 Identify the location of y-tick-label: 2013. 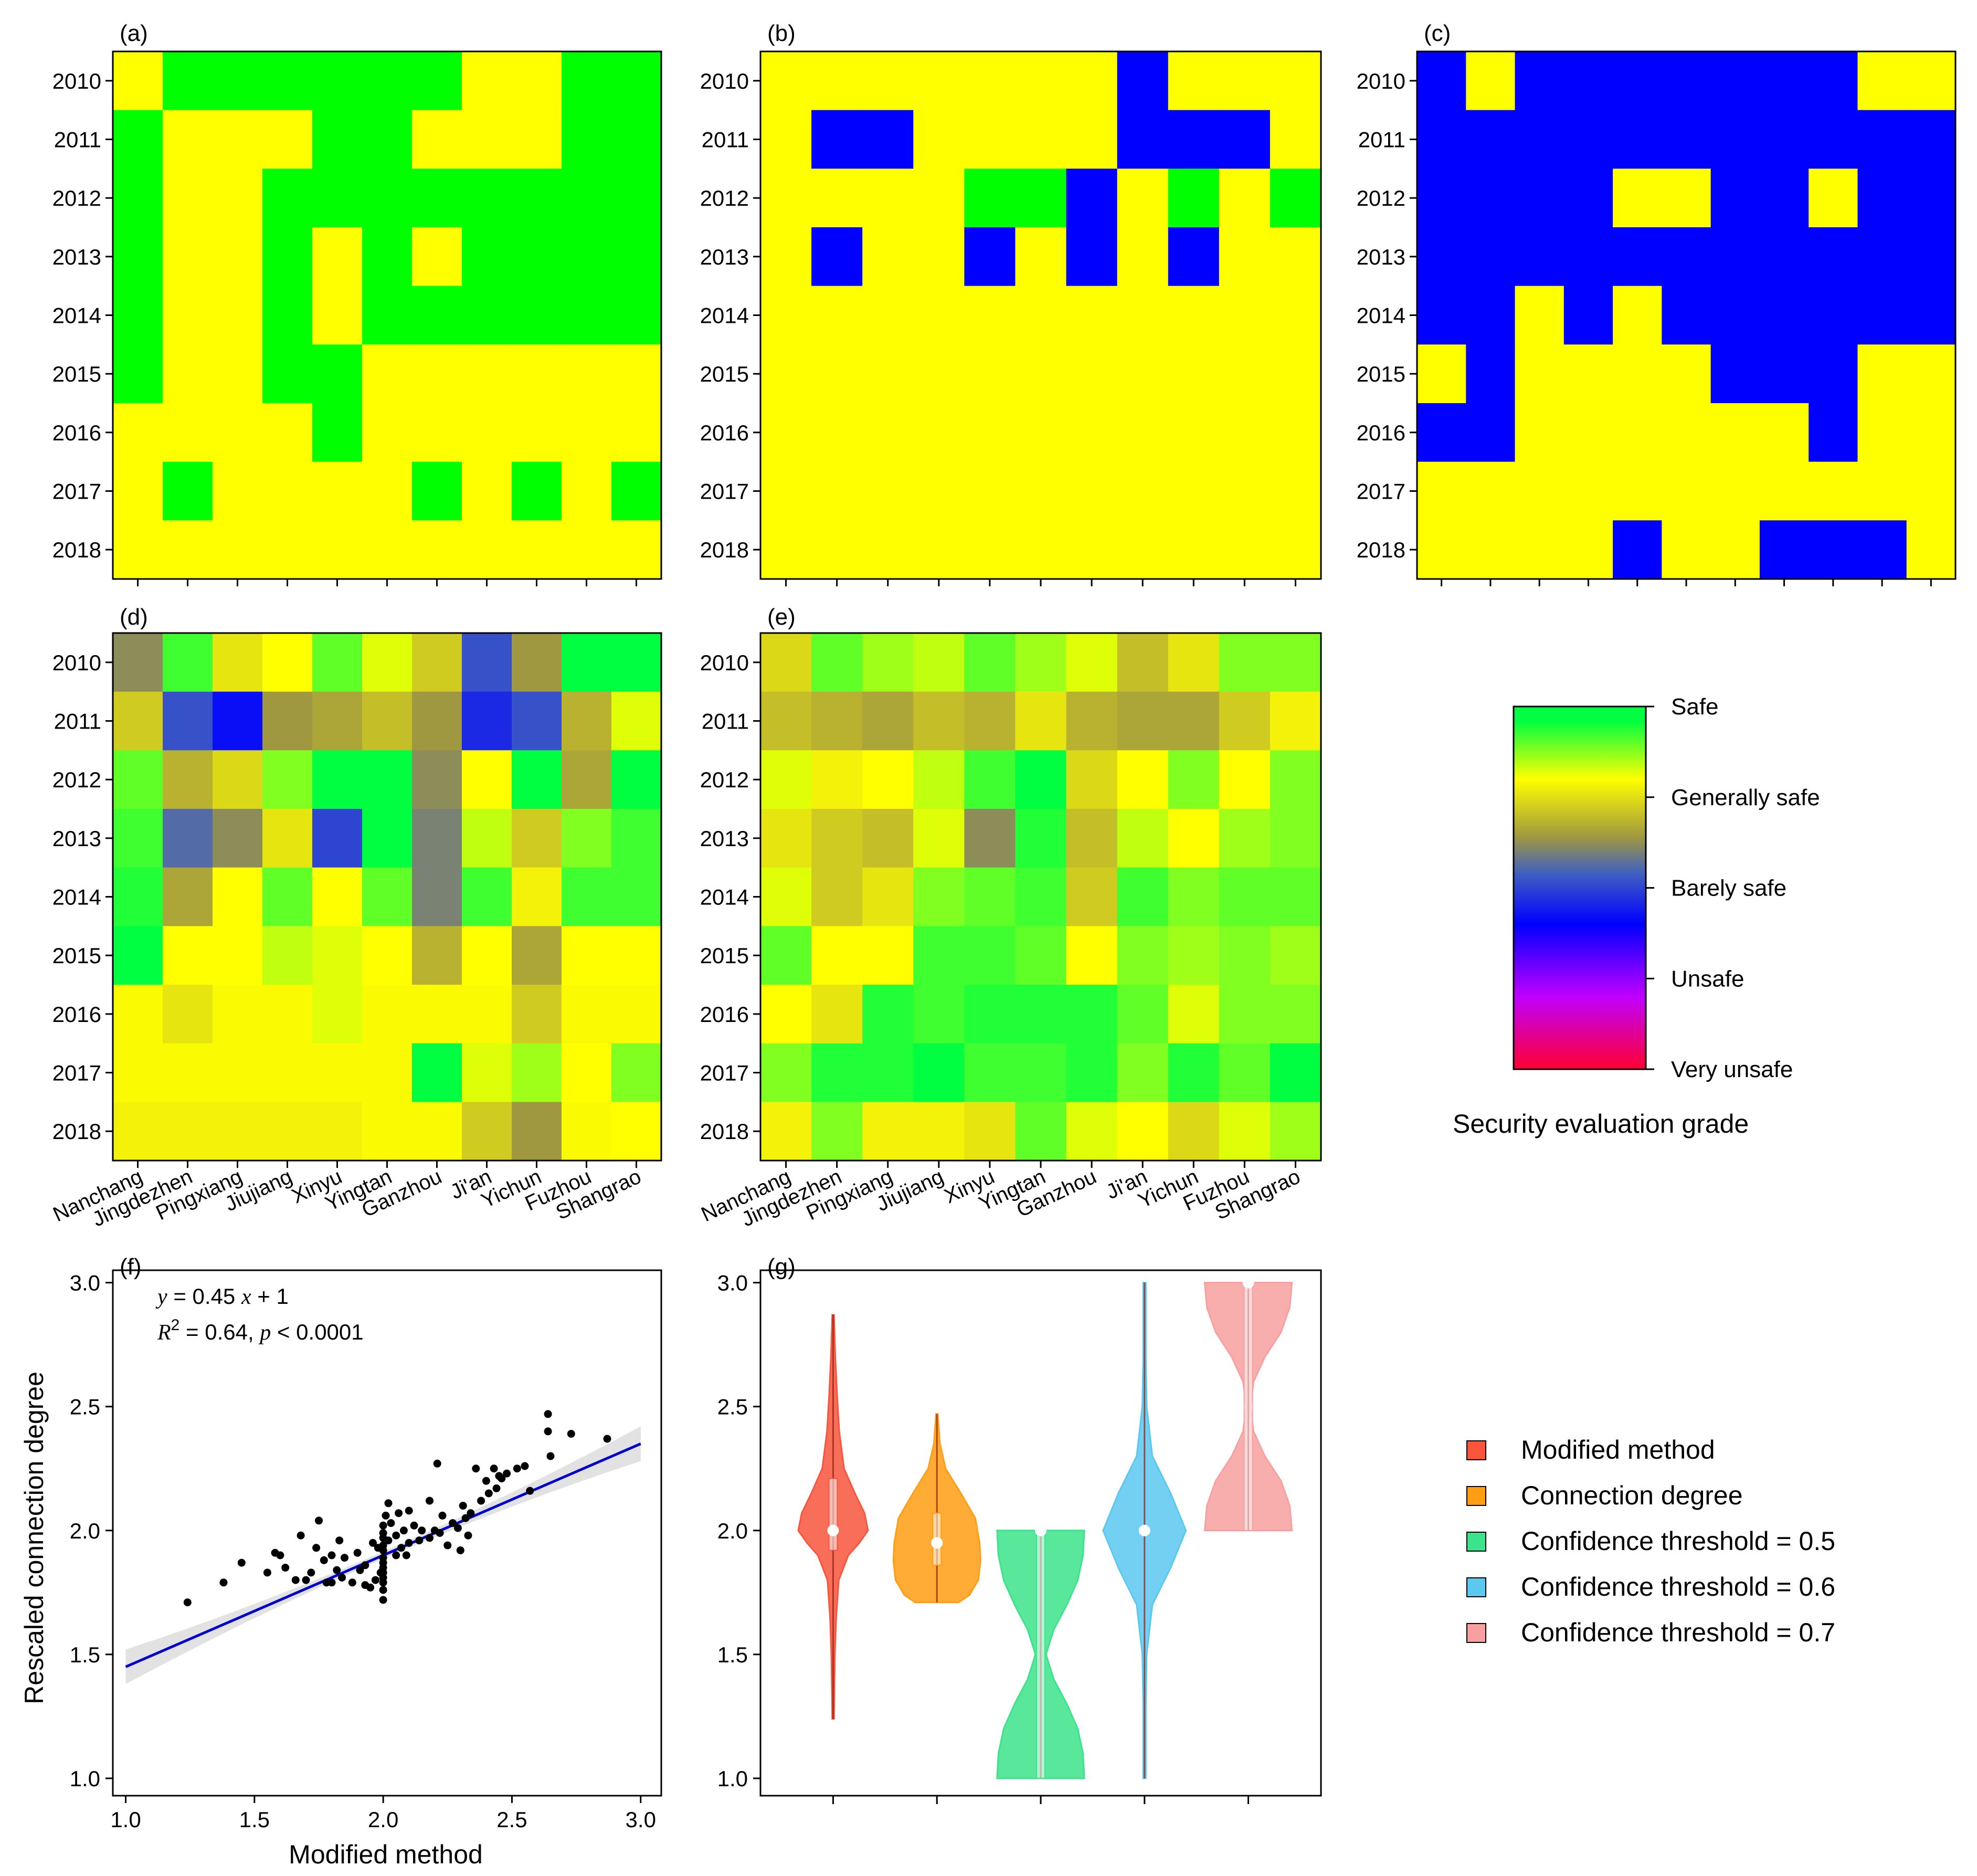
(724, 838).